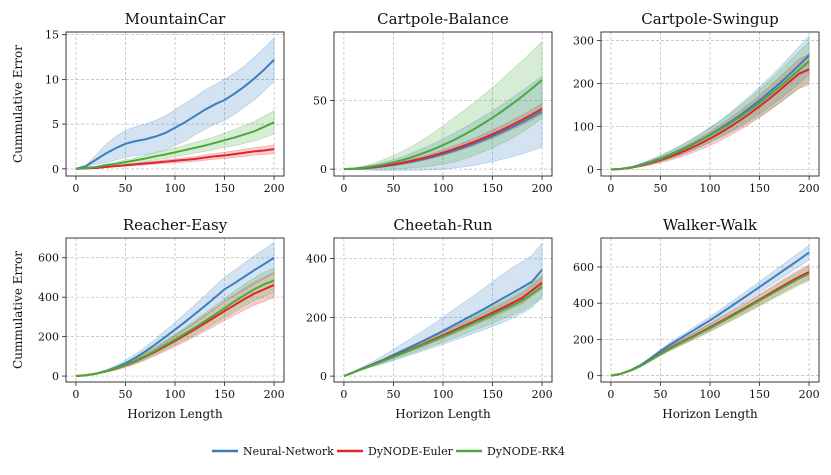  I want to click on panel-walker-walk-xtick-label: 200, so click(809, 394).